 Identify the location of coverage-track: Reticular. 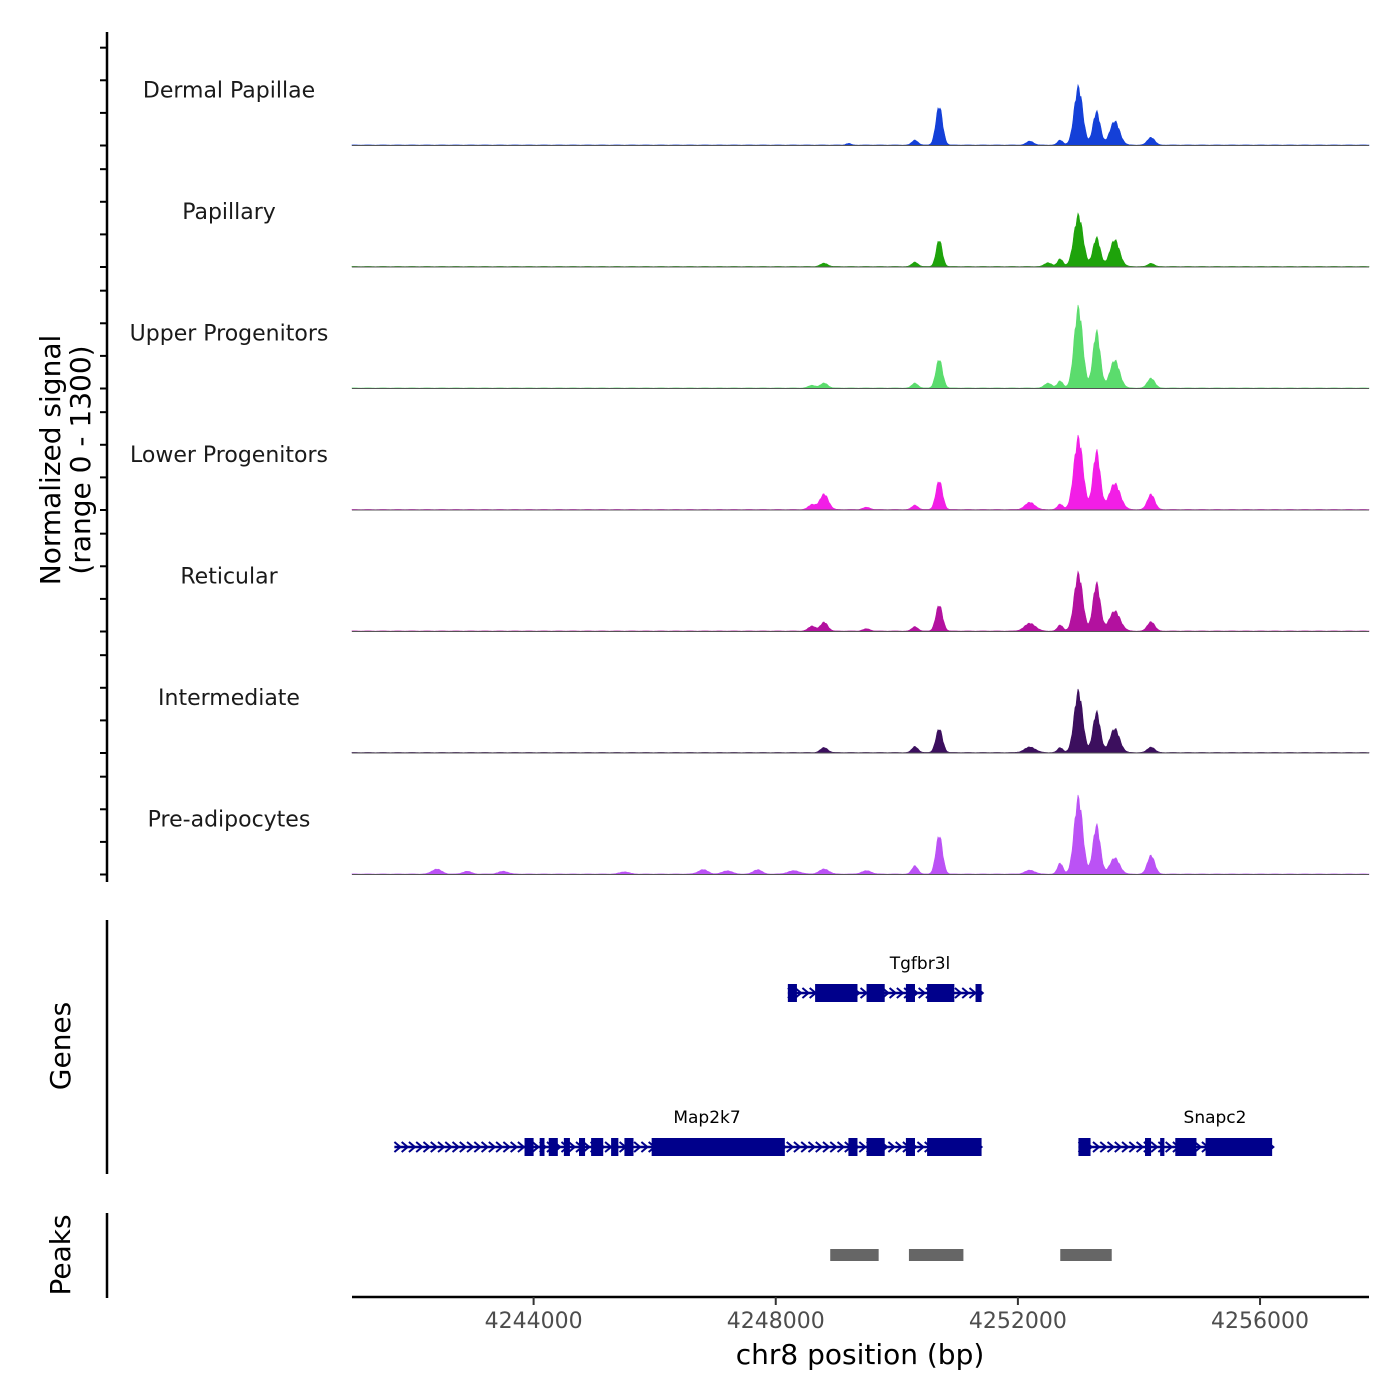
(775, 598).